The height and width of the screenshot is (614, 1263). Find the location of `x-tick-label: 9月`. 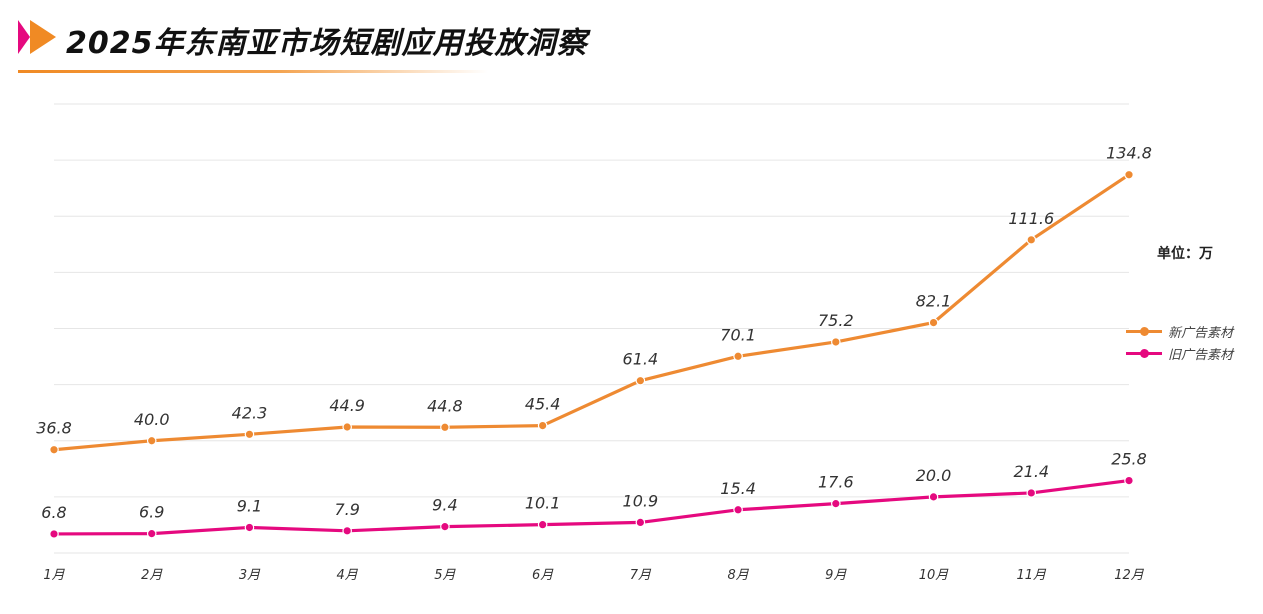

x-tick-label: 9月 is located at coordinates (836, 575).